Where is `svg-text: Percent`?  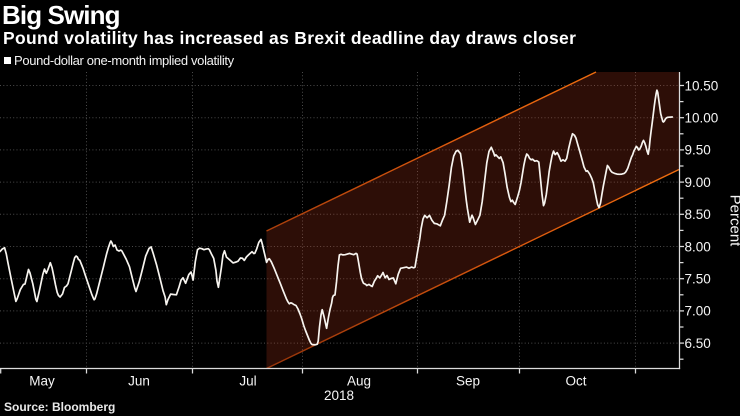
svg-text: Percent is located at coordinates (733, 221).